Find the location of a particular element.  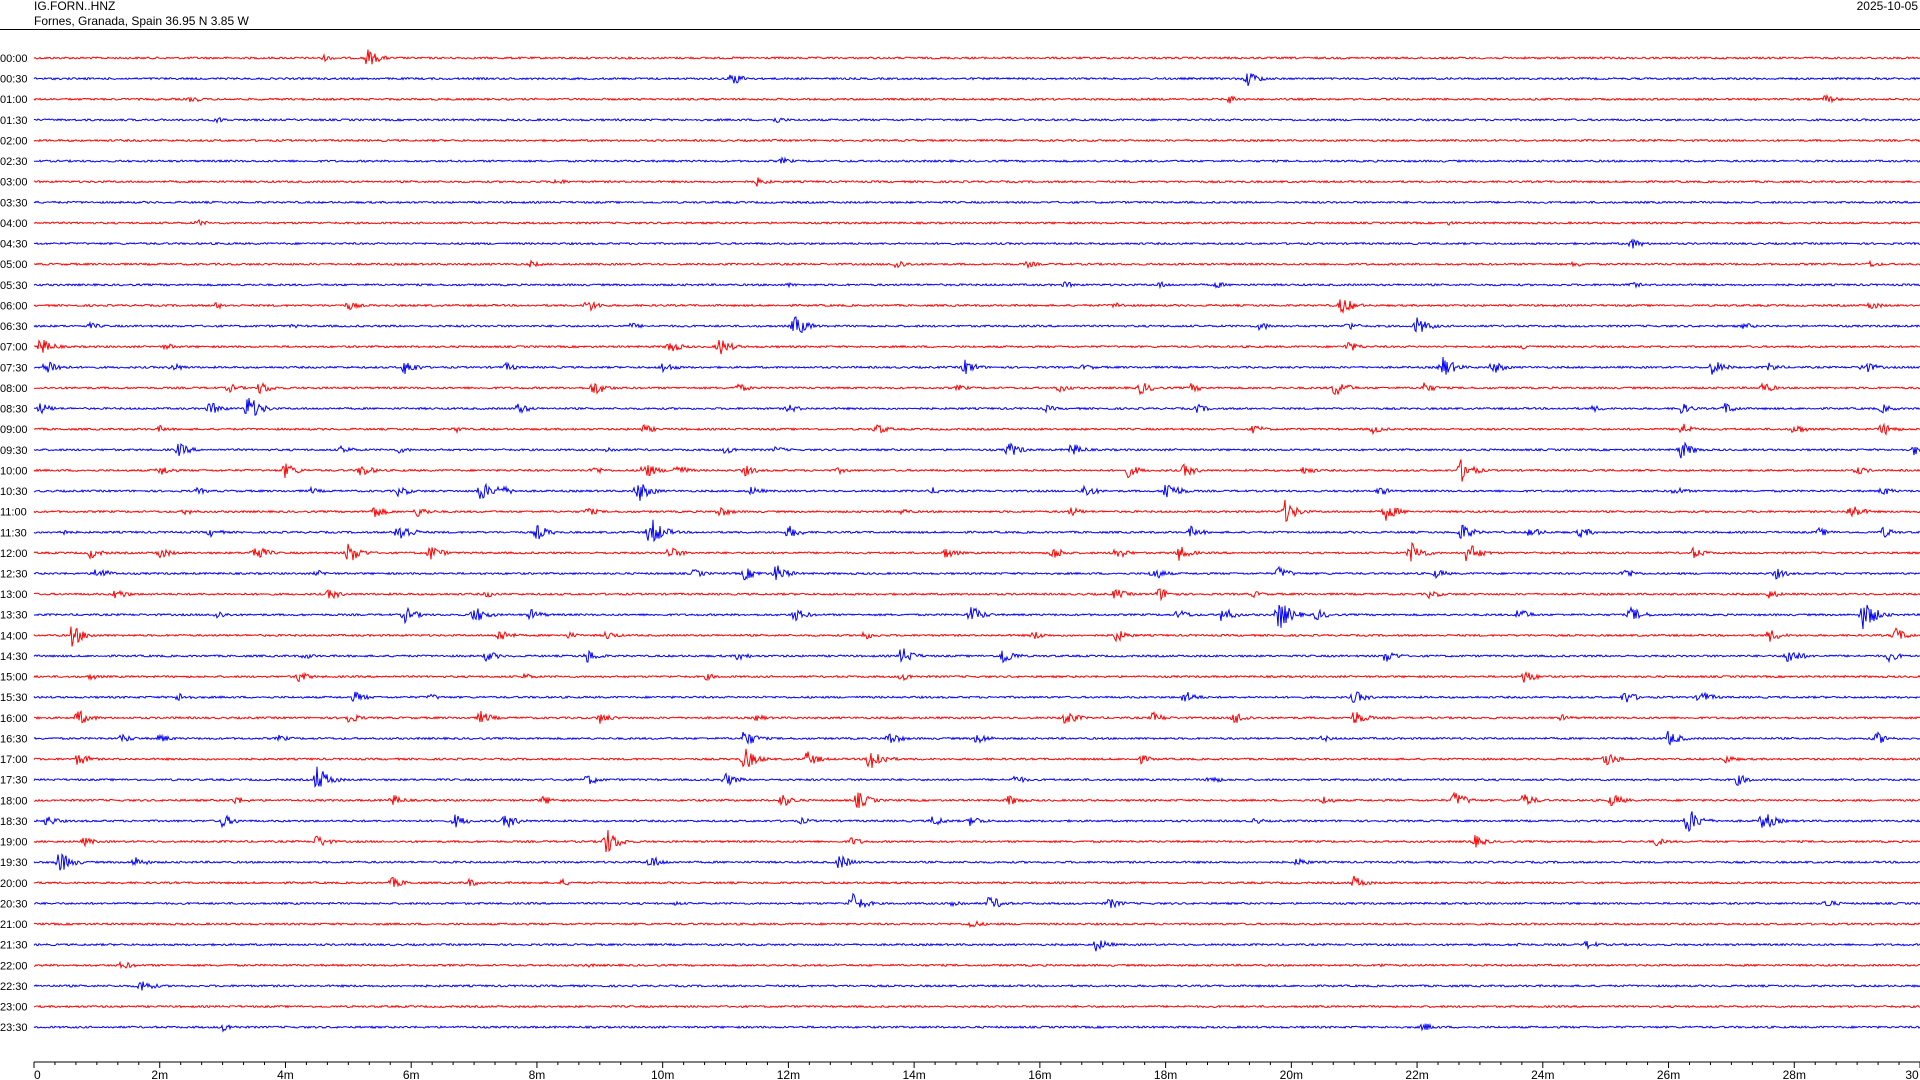

x-tick-label: 2m is located at coordinates (159, 1074).